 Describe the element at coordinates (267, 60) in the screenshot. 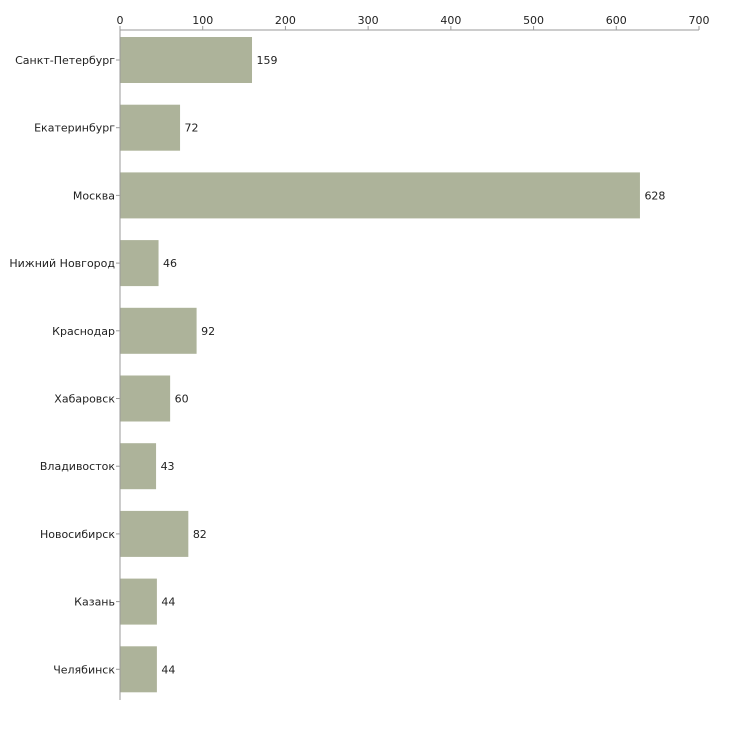

I see `bar-value-label: 159` at that location.